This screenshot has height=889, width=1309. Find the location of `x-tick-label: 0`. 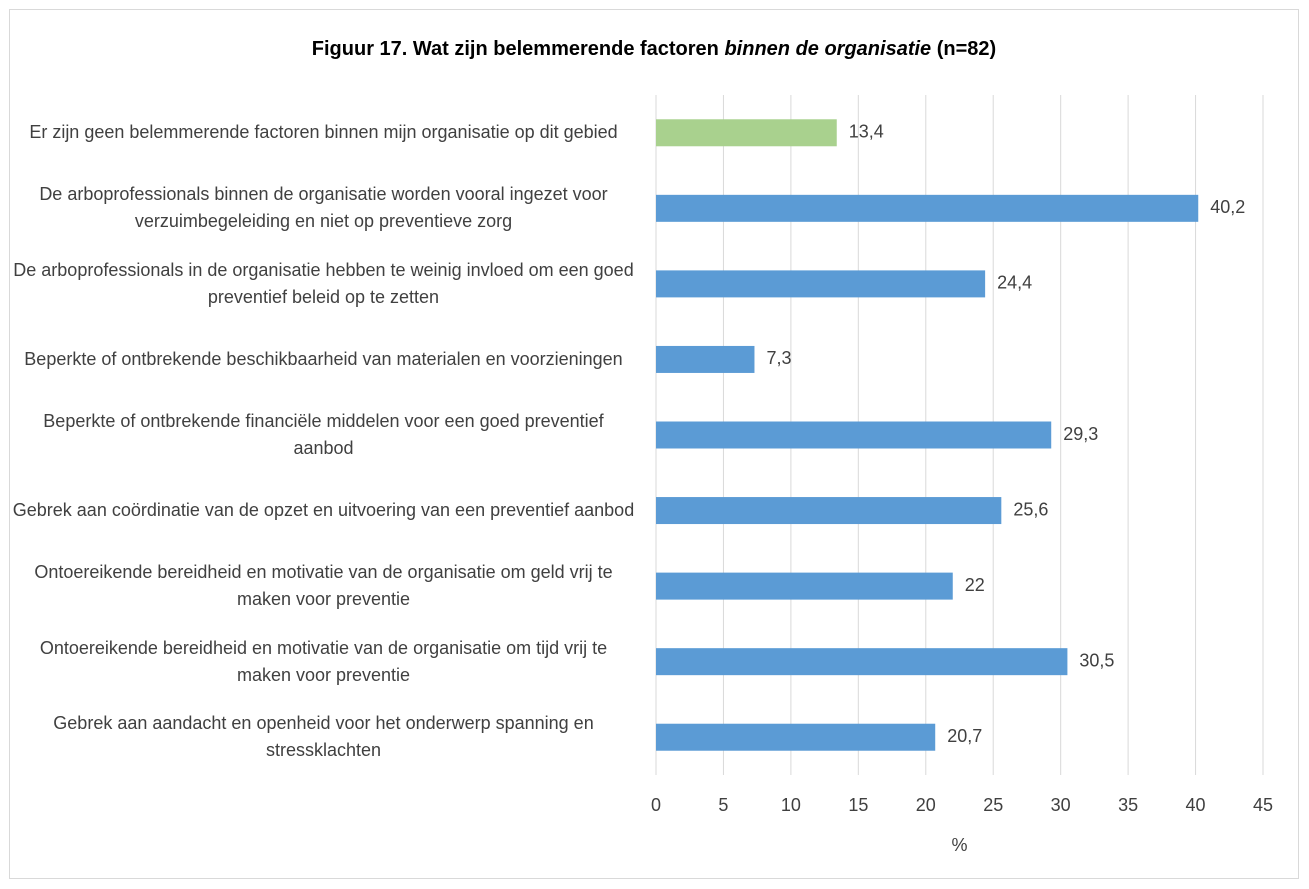

x-tick-label: 0 is located at coordinates (656, 805).